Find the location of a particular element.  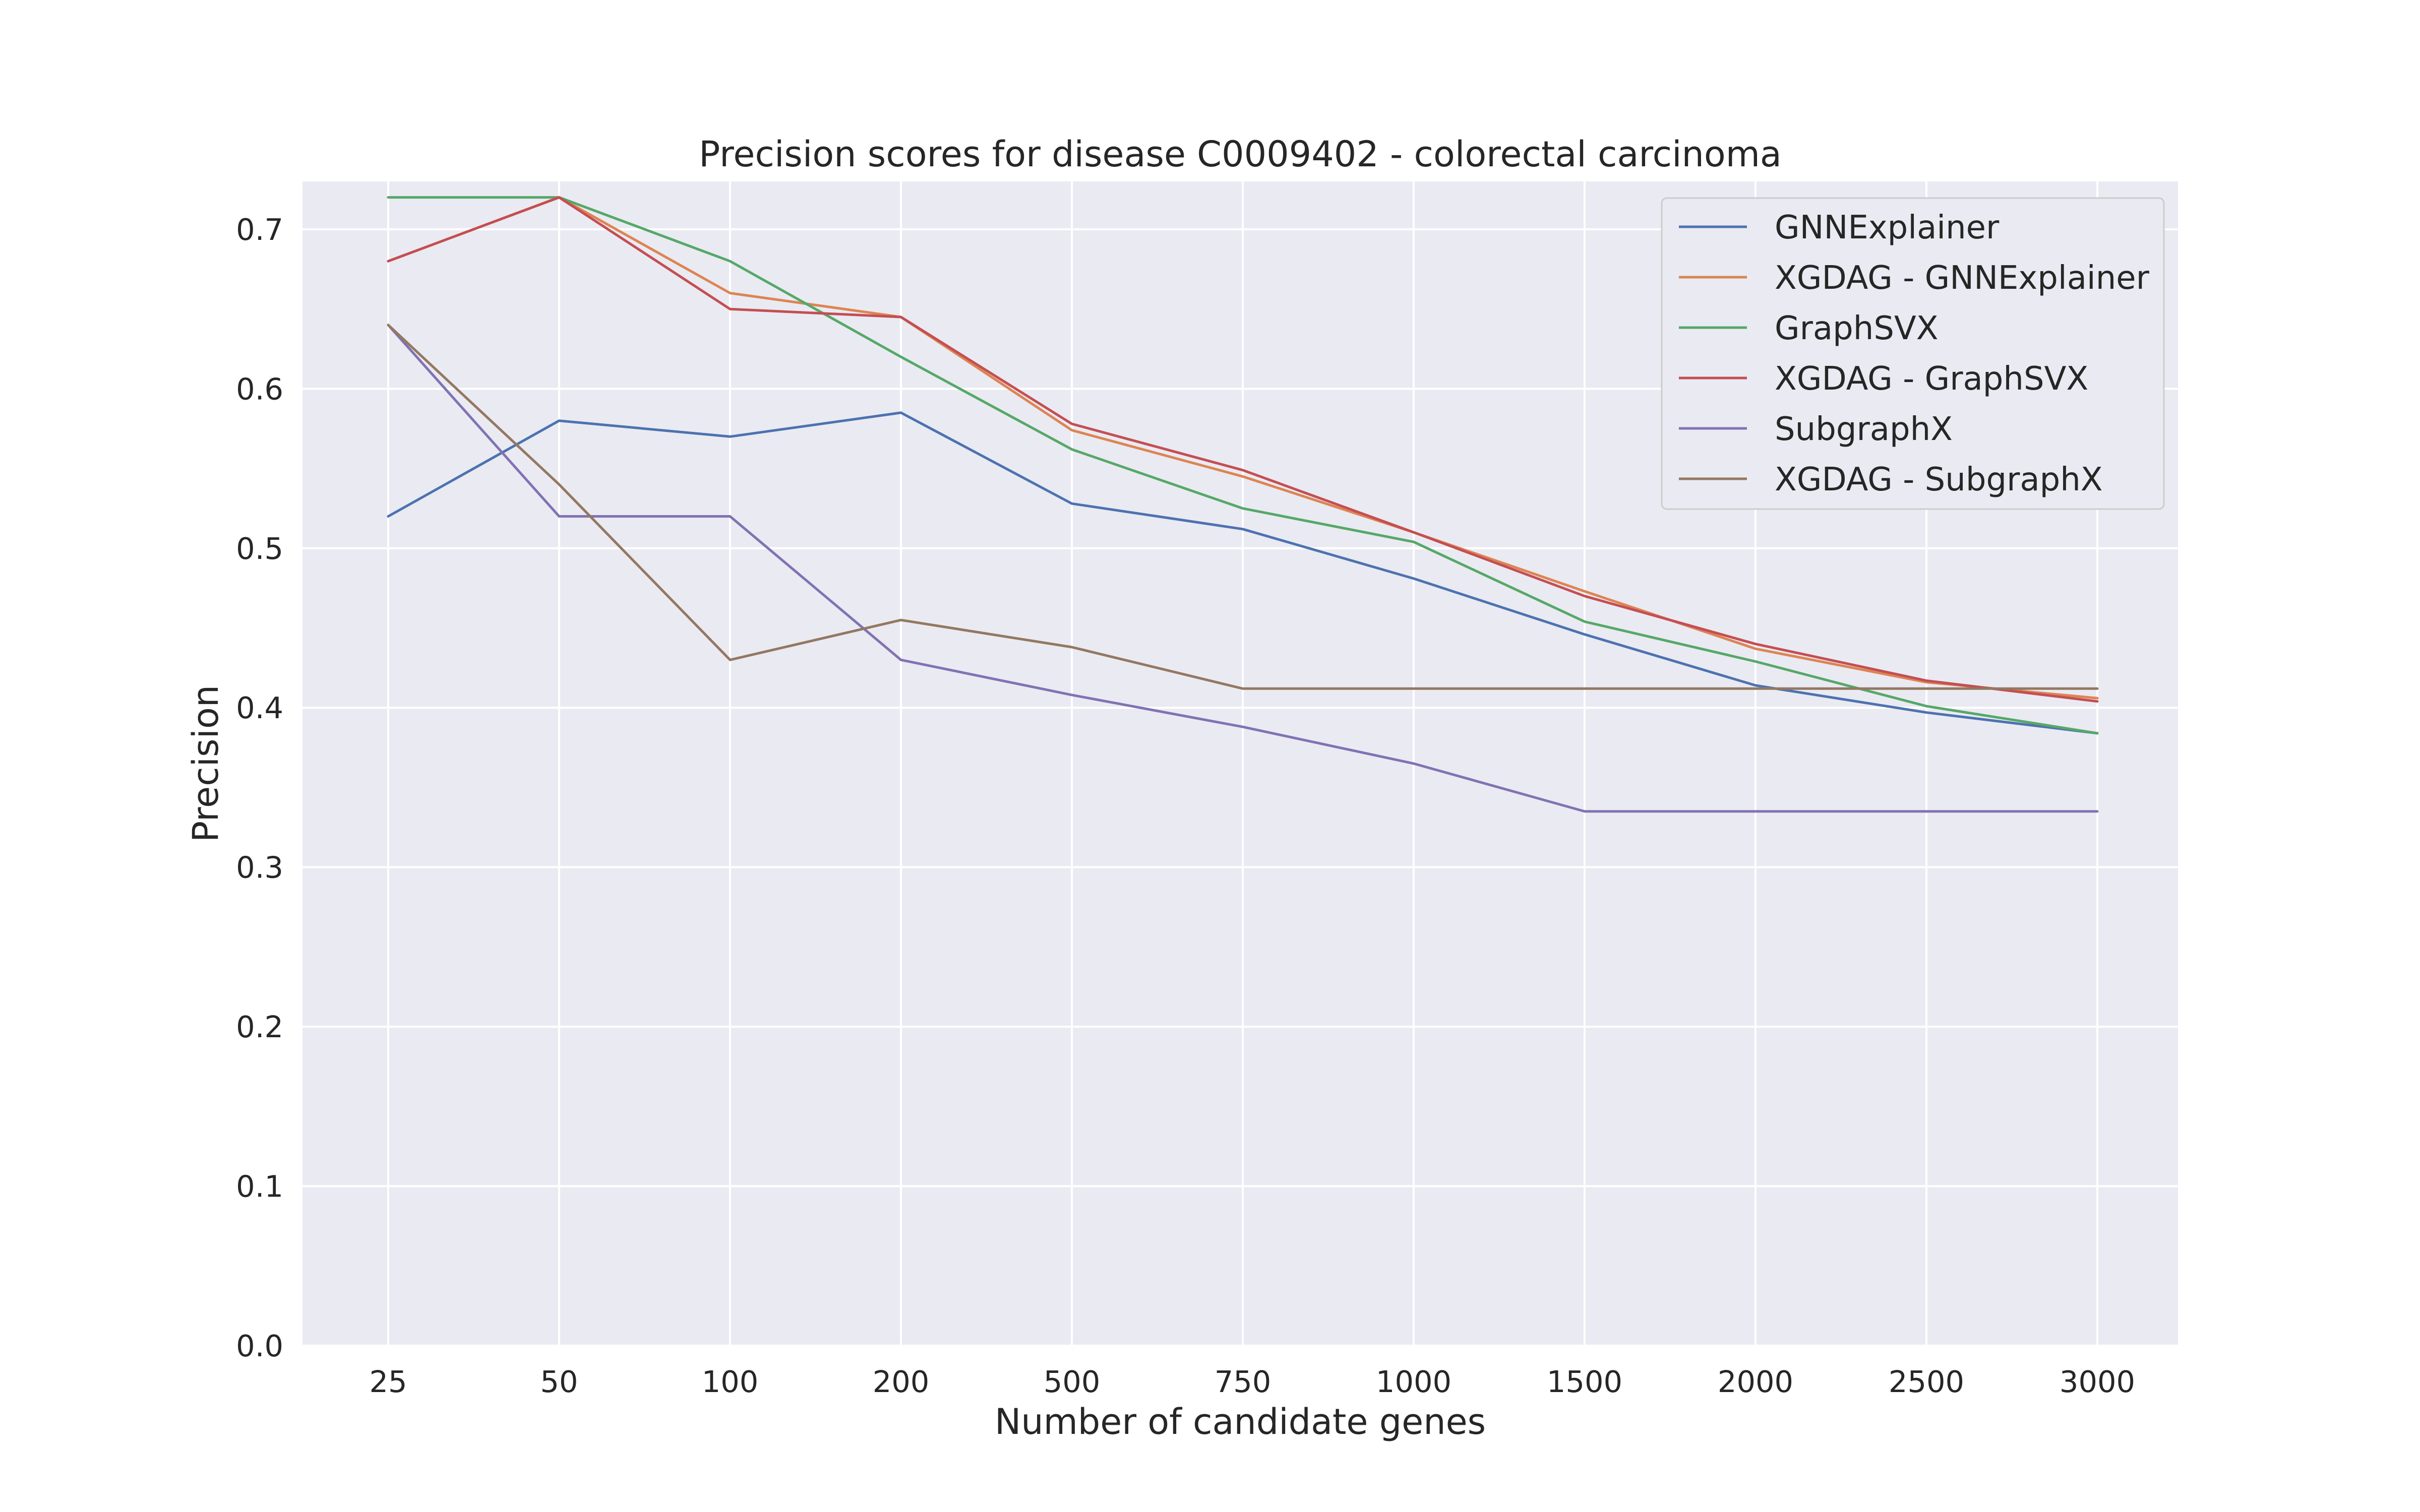

x-tick-labels: 25 50 100 200 500 750 1000 1500 2000 2500 3000 is located at coordinates (1252, 1381).